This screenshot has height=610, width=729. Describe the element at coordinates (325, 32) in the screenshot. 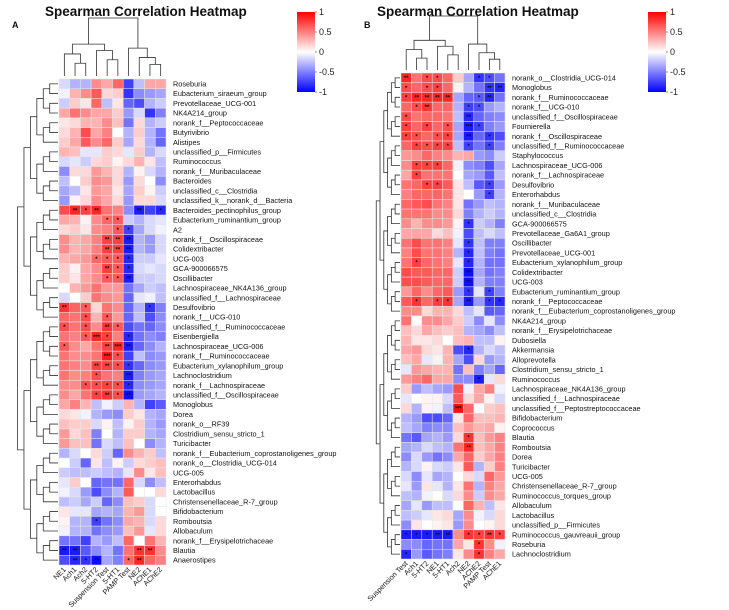

I see `colorbar-tick-label: 0.5` at that location.